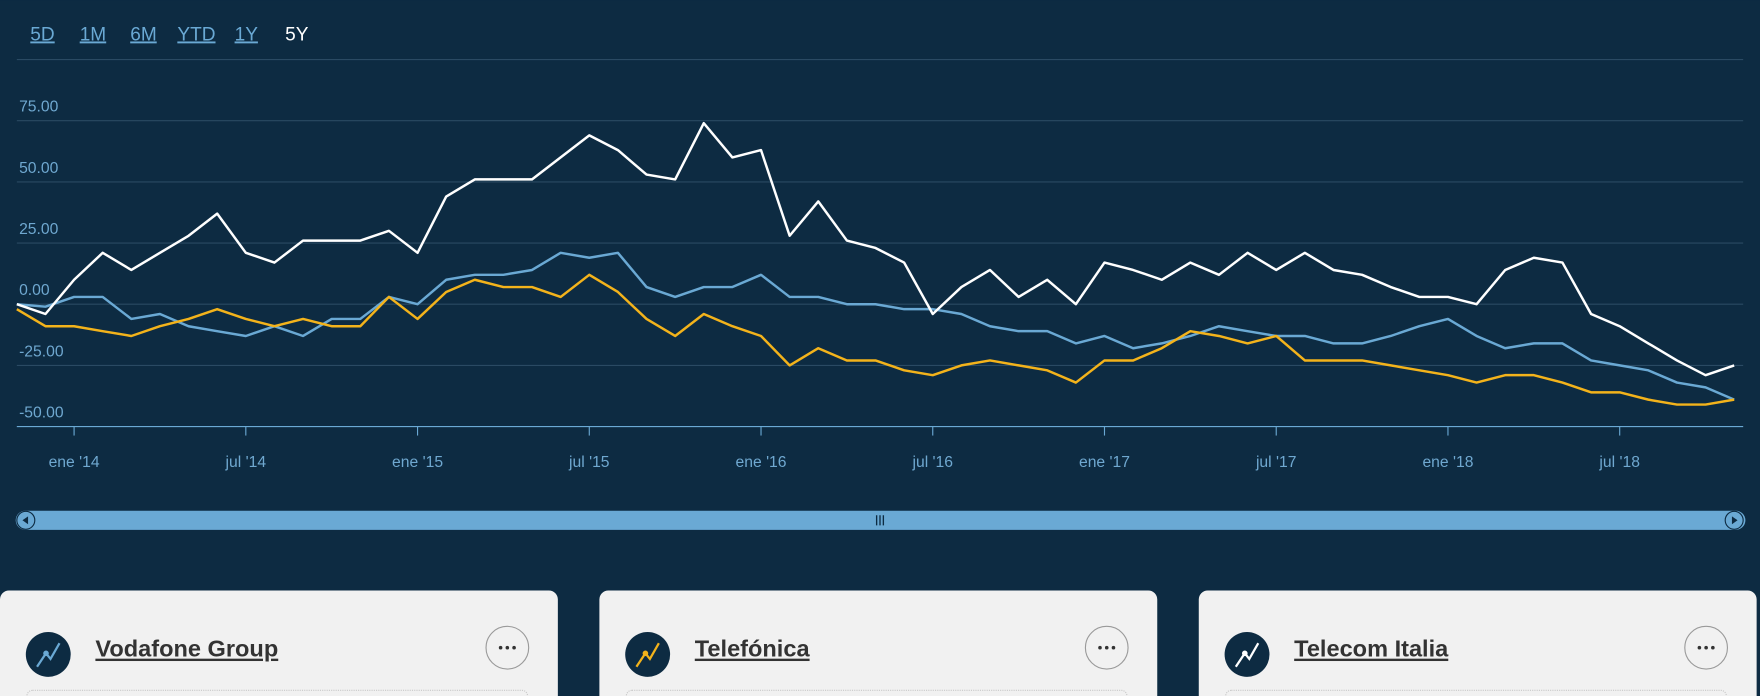 This screenshot has height=696, width=1760. I want to click on x-tick-label: jul '18, so click(1619, 462).